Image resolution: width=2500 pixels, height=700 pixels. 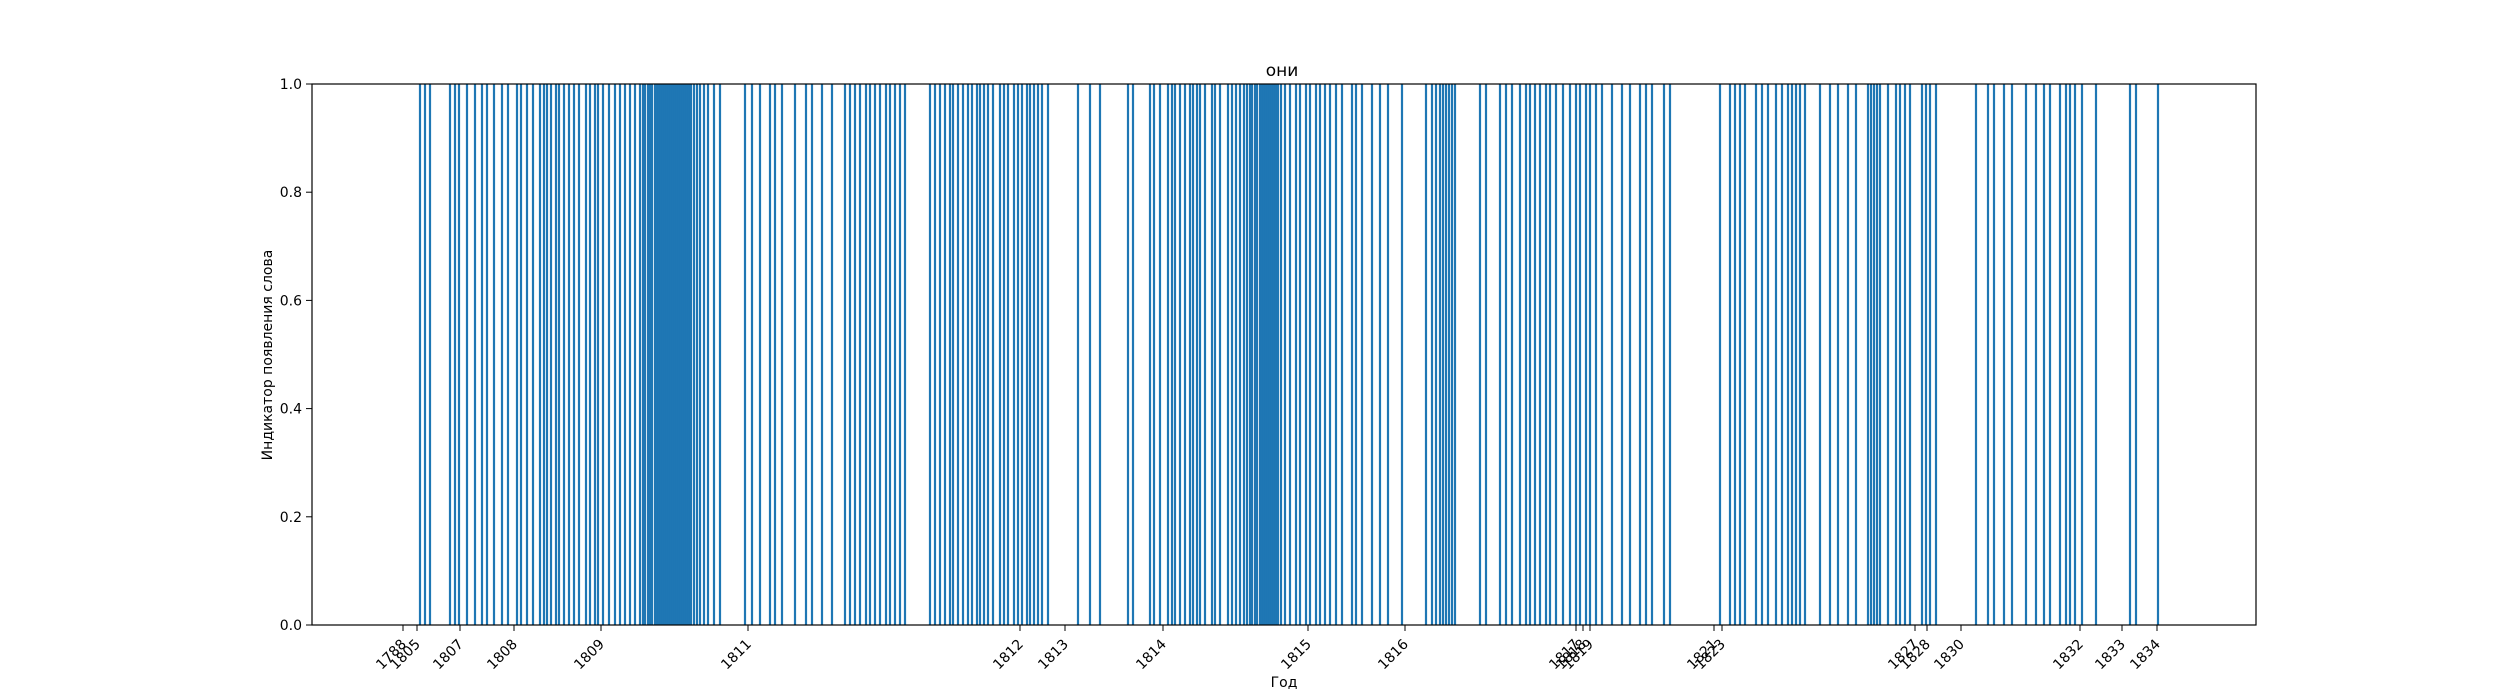 What do you see at coordinates (291, 193) in the screenshot?
I see `y-tick-label: 0.8` at bounding box center [291, 193].